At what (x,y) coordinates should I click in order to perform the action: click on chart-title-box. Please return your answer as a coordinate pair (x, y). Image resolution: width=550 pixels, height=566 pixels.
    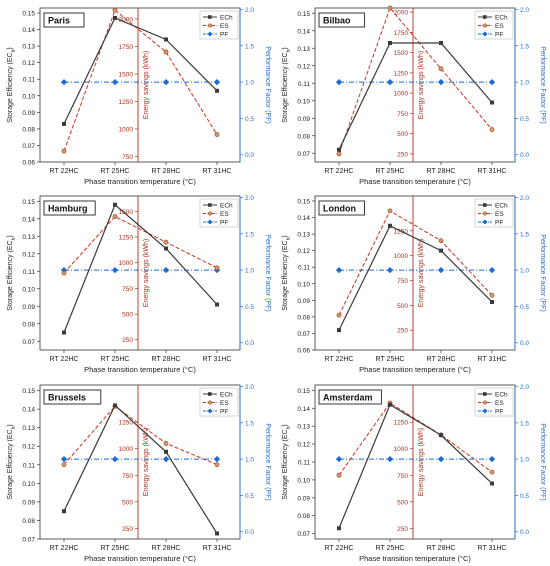
    Looking at the image, I should click on (69, 208).